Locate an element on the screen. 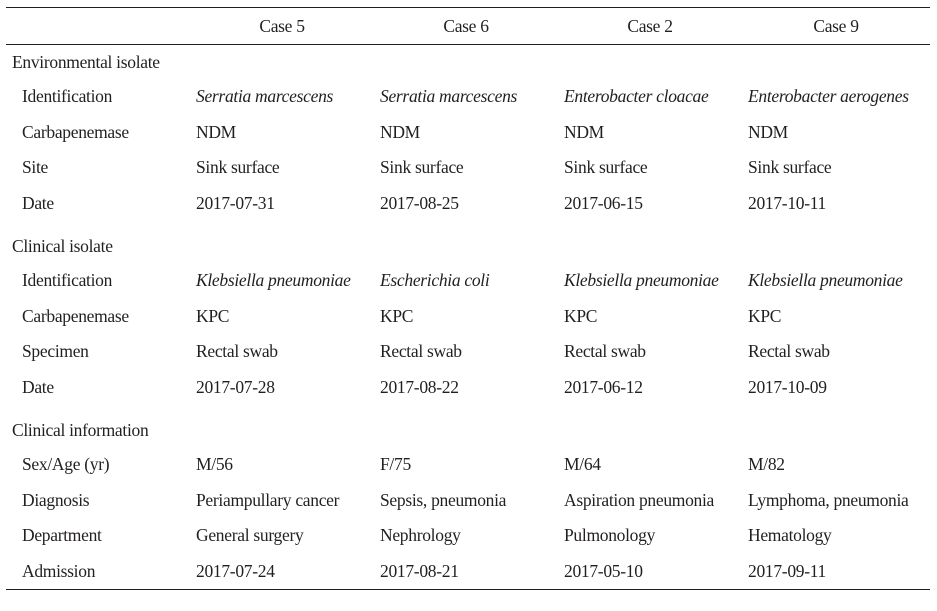 Image resolution: width=937 pixels, height=611 pixels. row-label: Sex/Age (yr) is located at coordinates (66, 464).